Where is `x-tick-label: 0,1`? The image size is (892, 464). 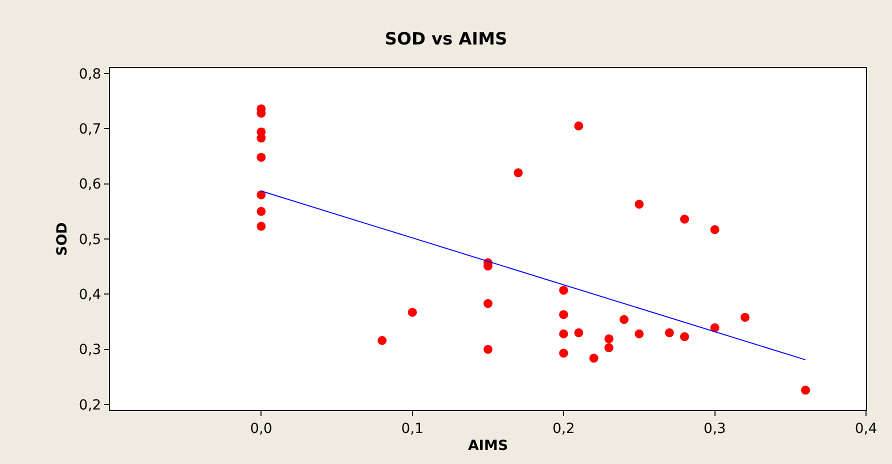 x-tick-label: 0,1 is located at coordinates (412, 428).